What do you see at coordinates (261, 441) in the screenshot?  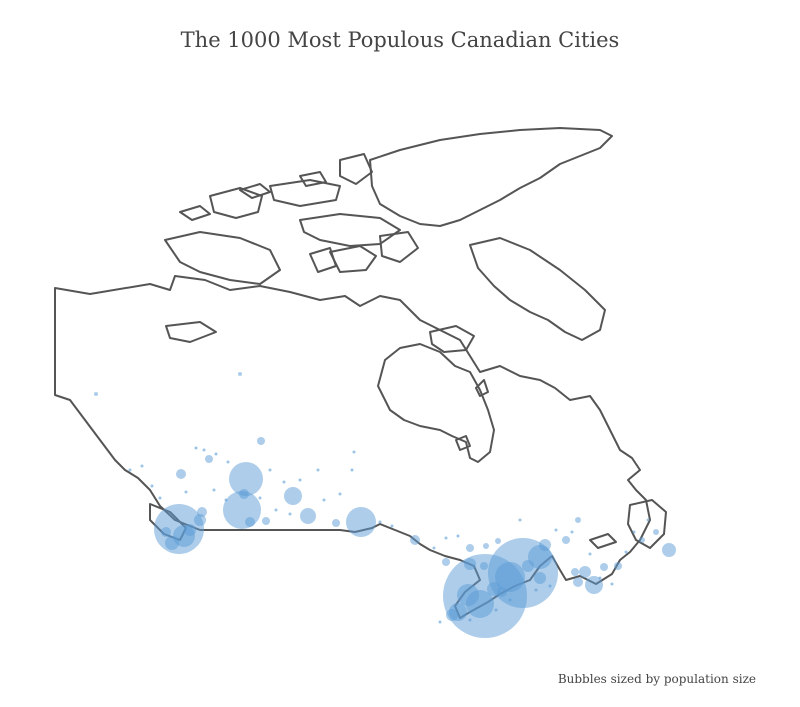 I see `city-bubble-fort-mcmurray` at bounding box center [261, 441].